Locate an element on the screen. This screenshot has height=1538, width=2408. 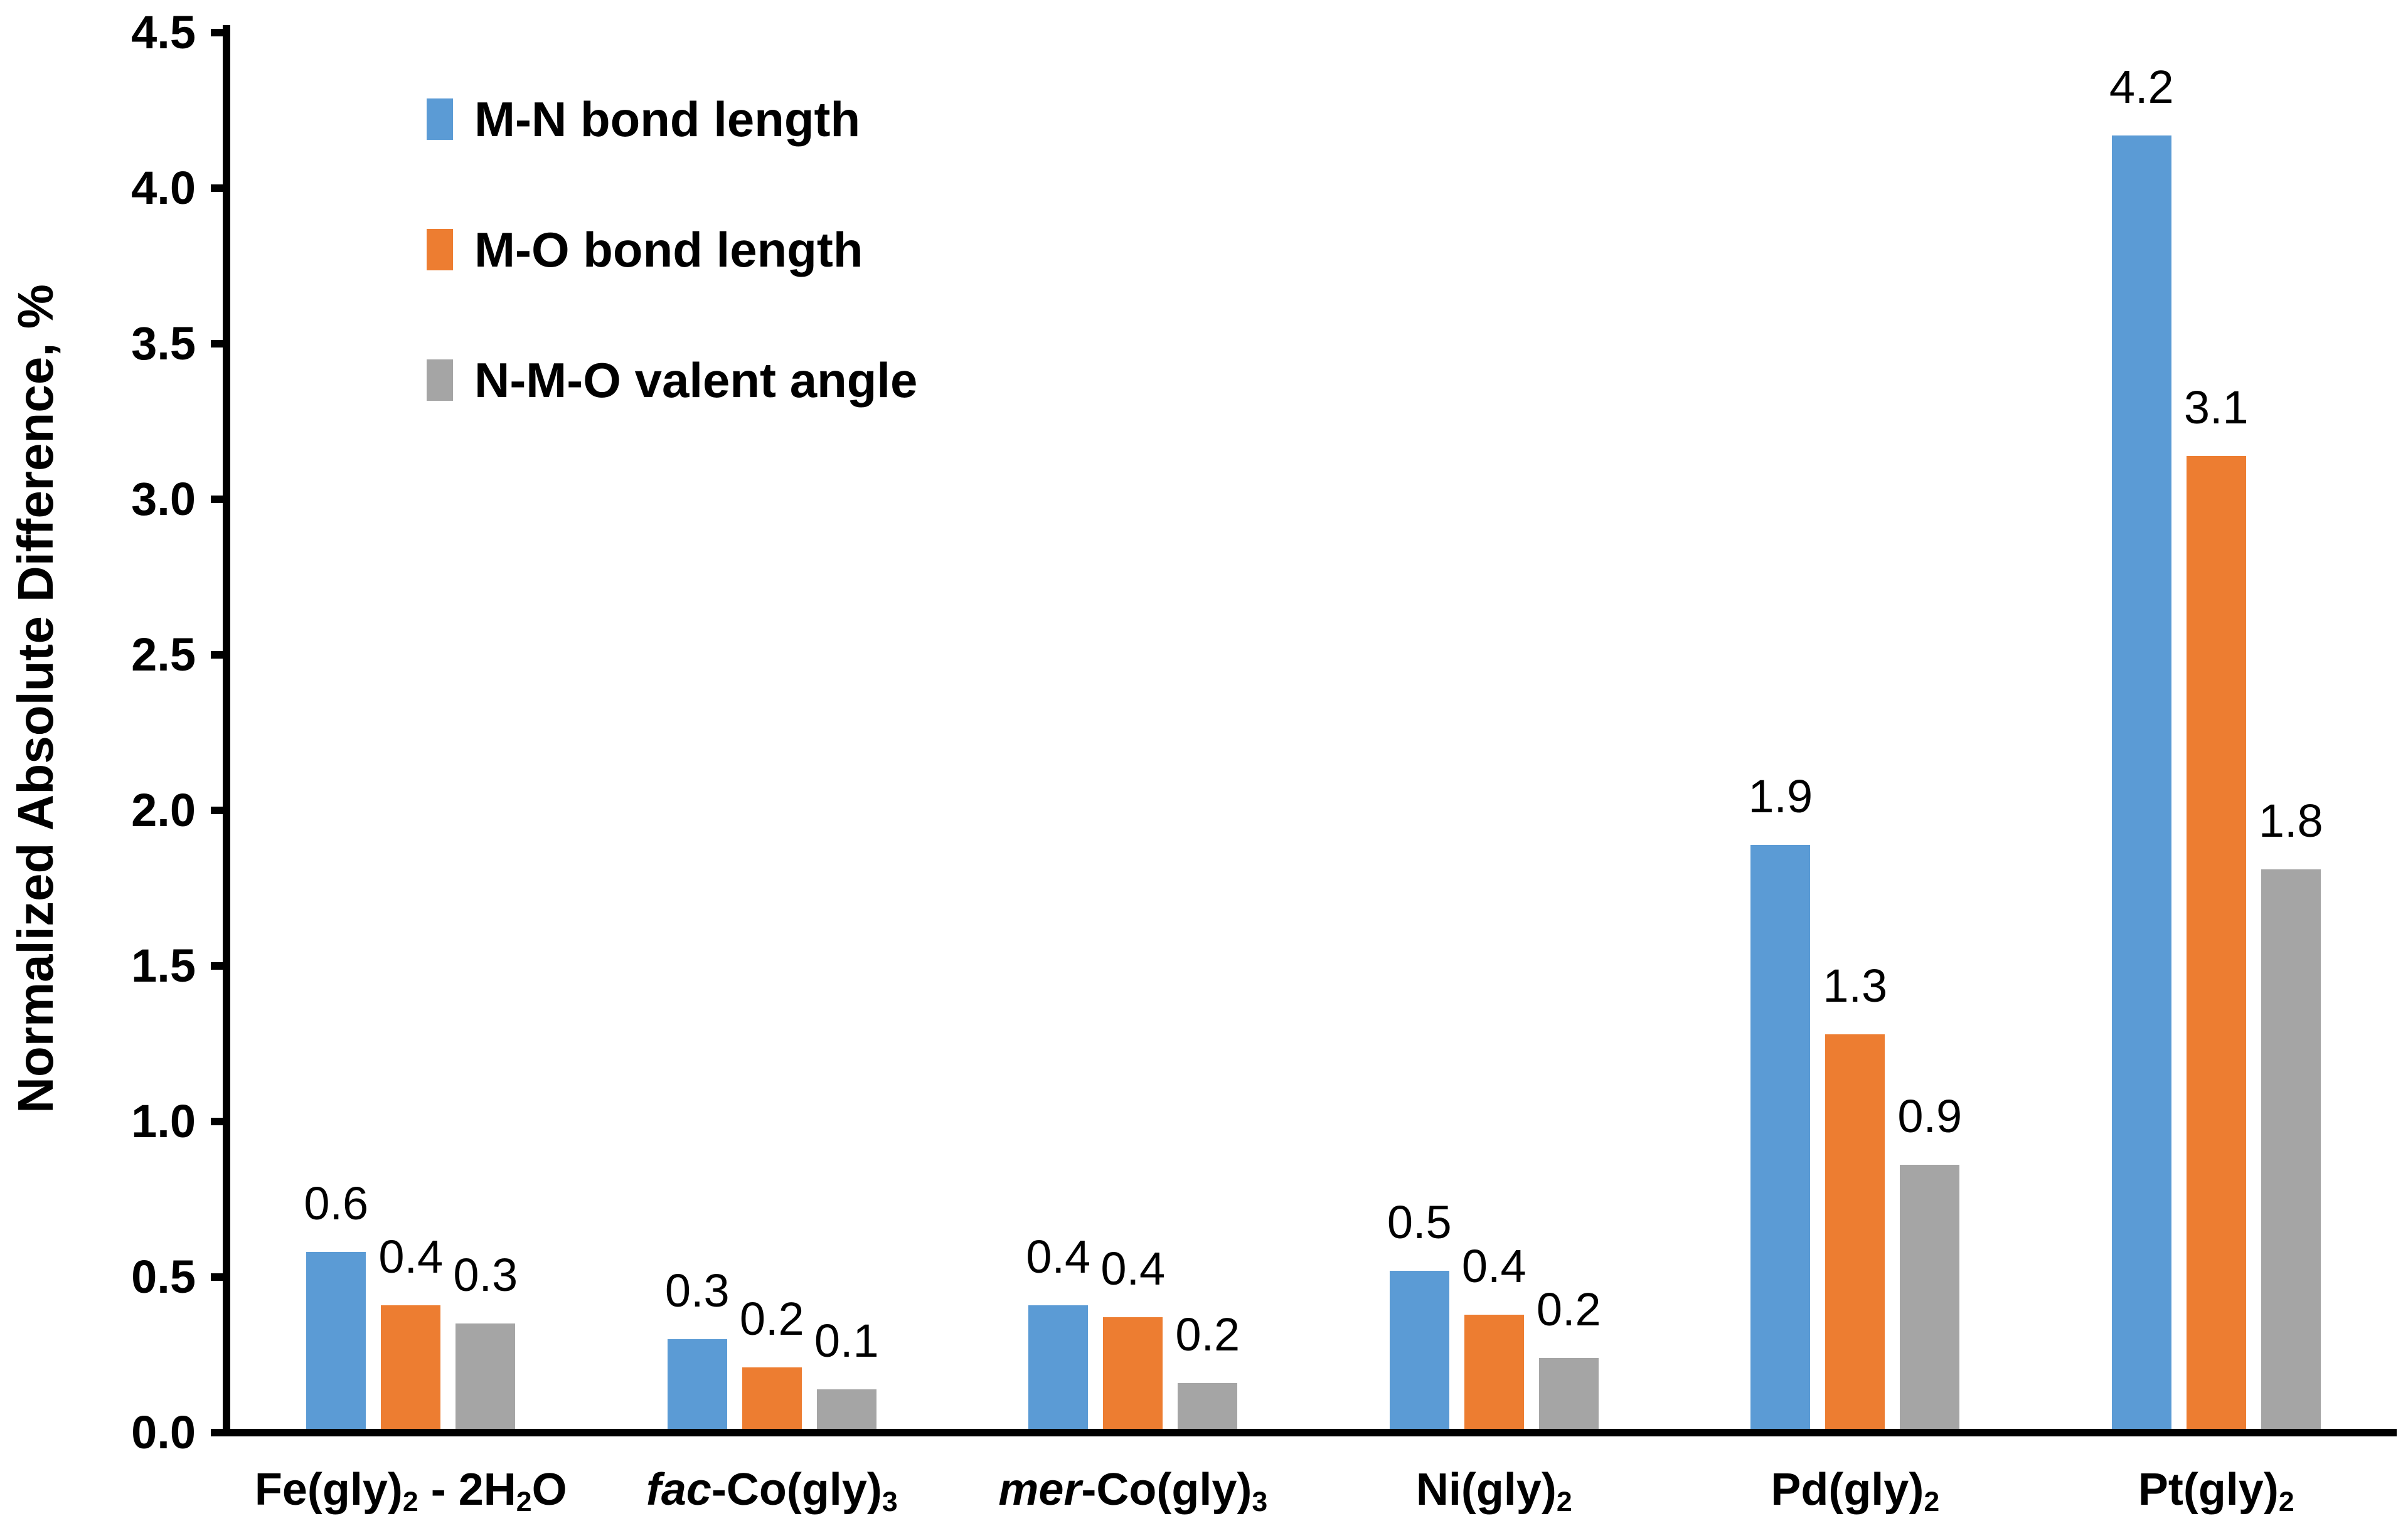
bar-value-label: 0.6 is located at coordinates (336, 1203).